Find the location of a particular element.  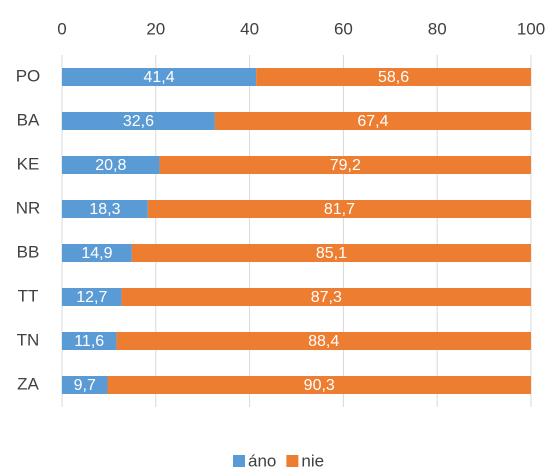

data-label: 11,6 is located at coordinates (89, 341).